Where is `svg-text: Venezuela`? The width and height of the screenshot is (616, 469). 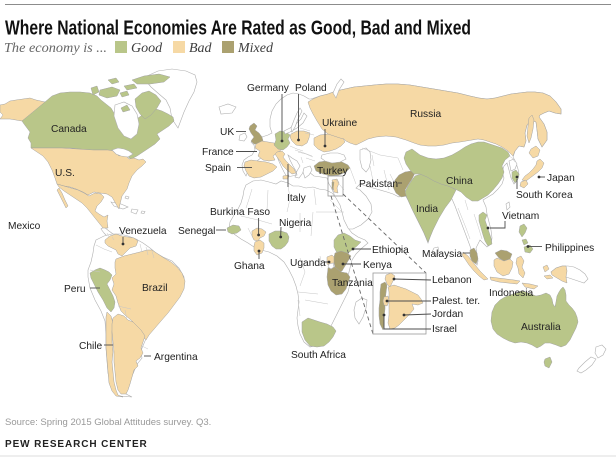
svg-text: Venezuela is located at coordinates (143, 231).